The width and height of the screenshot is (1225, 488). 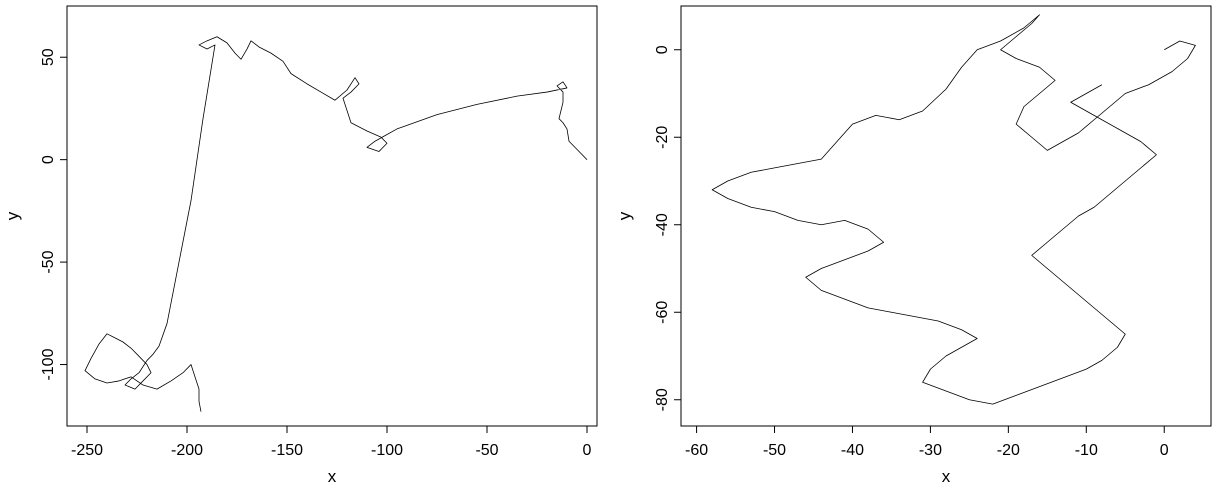 What do you see at coordinates (1008, 450) in the screenshot?
I see `x-tick-label: -20` at bounding box center [1008, 450].